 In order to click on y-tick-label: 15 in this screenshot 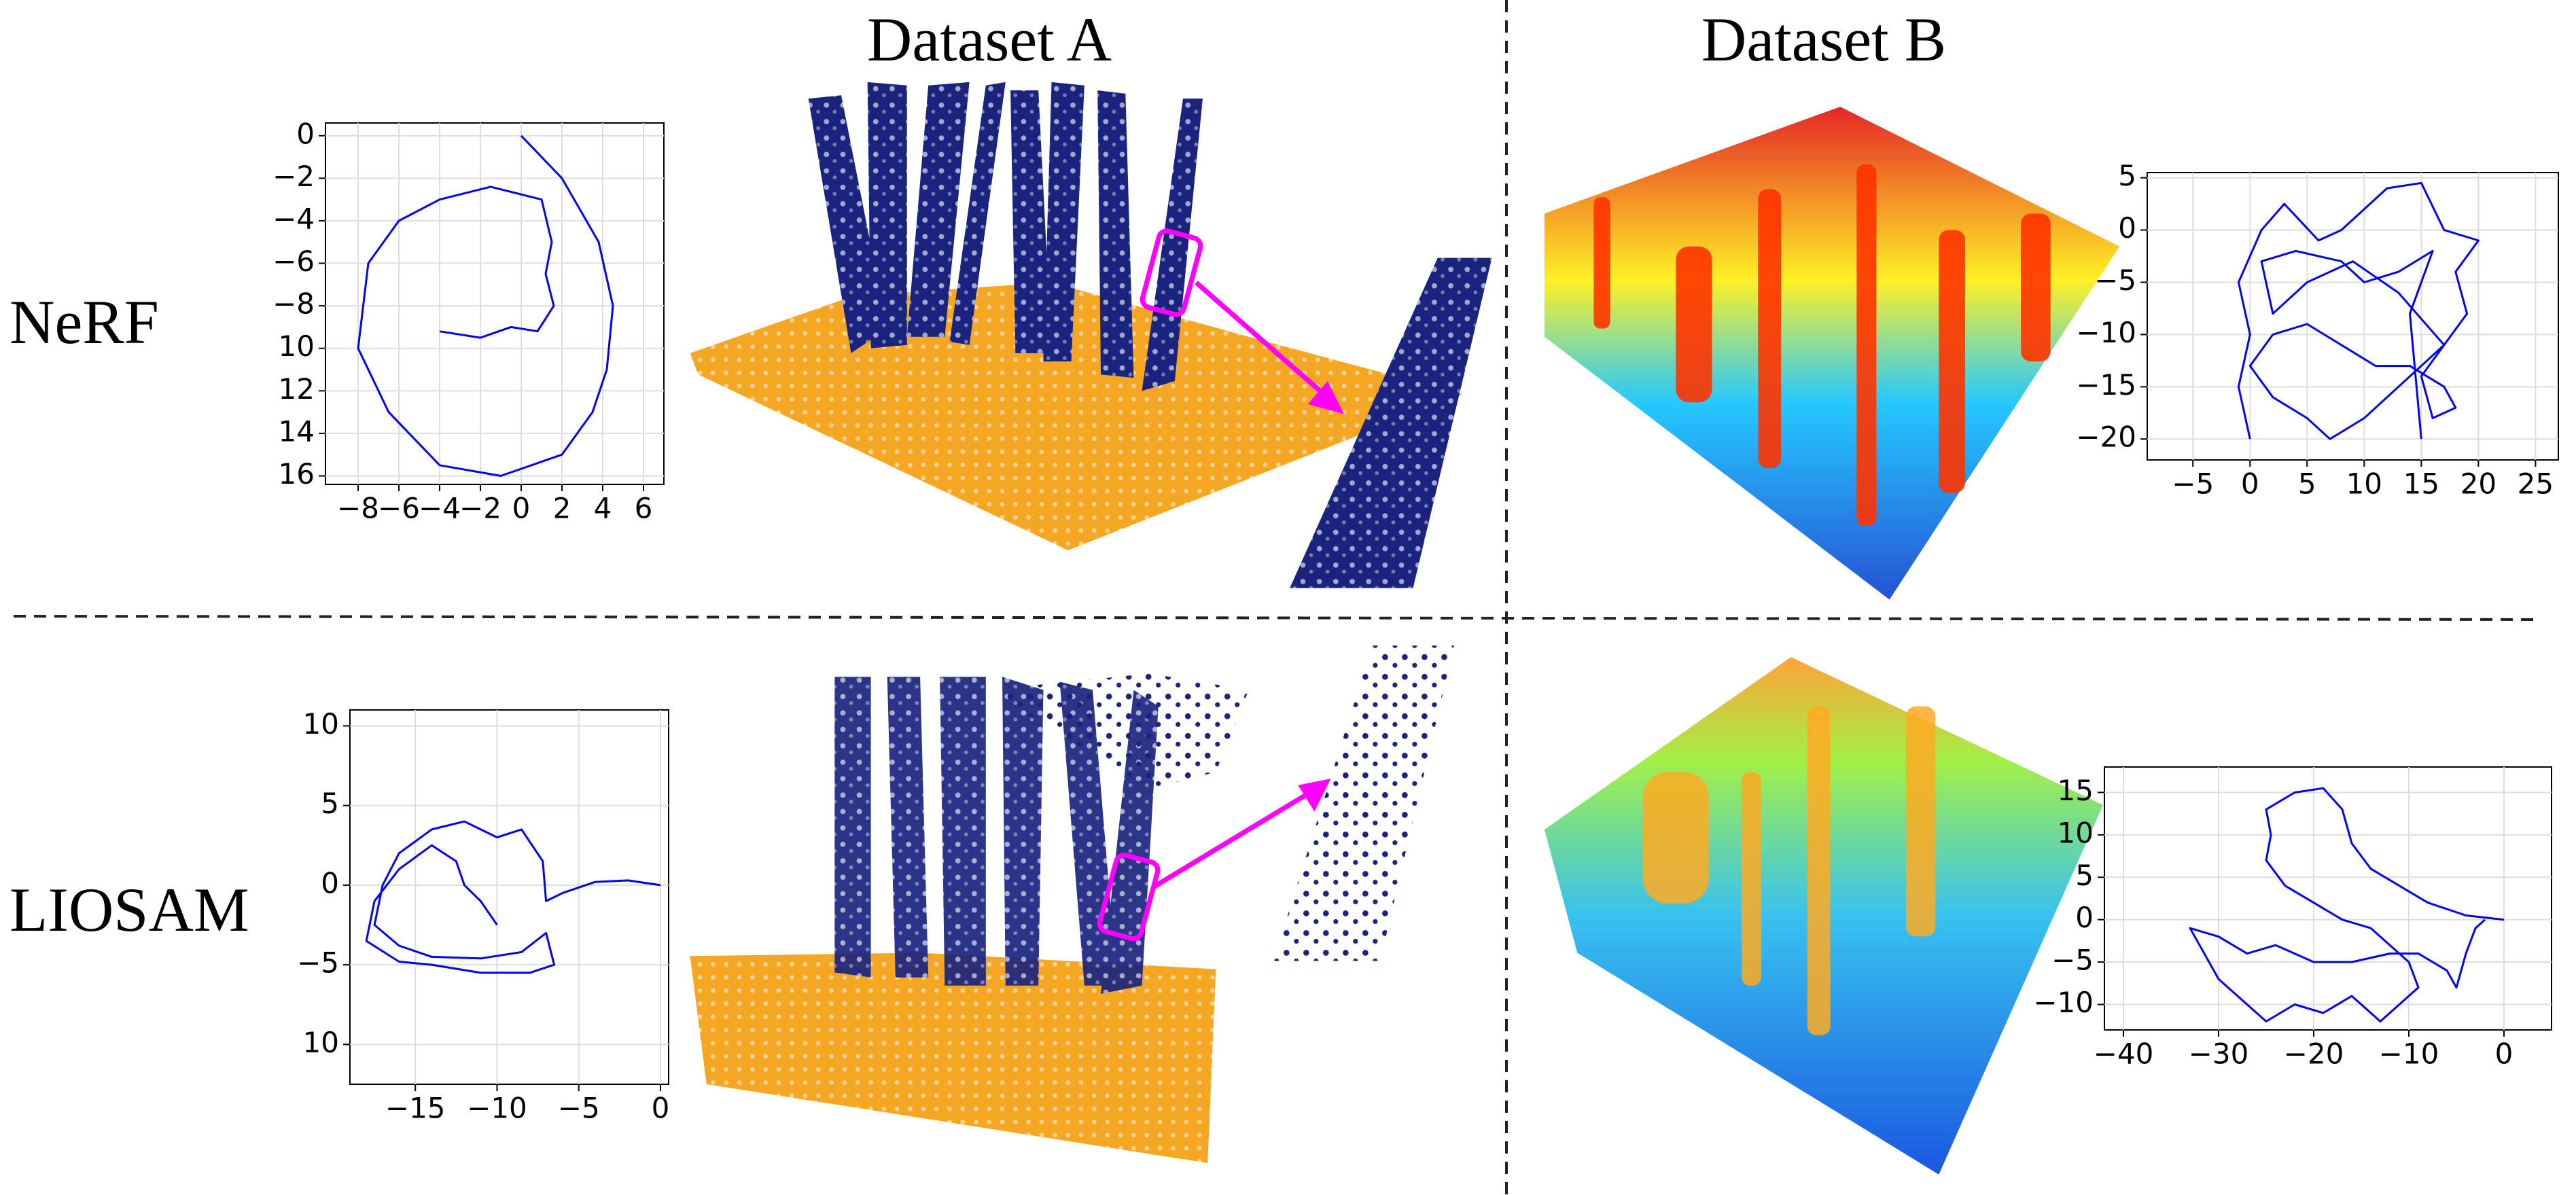, I will do `click(2076, 790)`.